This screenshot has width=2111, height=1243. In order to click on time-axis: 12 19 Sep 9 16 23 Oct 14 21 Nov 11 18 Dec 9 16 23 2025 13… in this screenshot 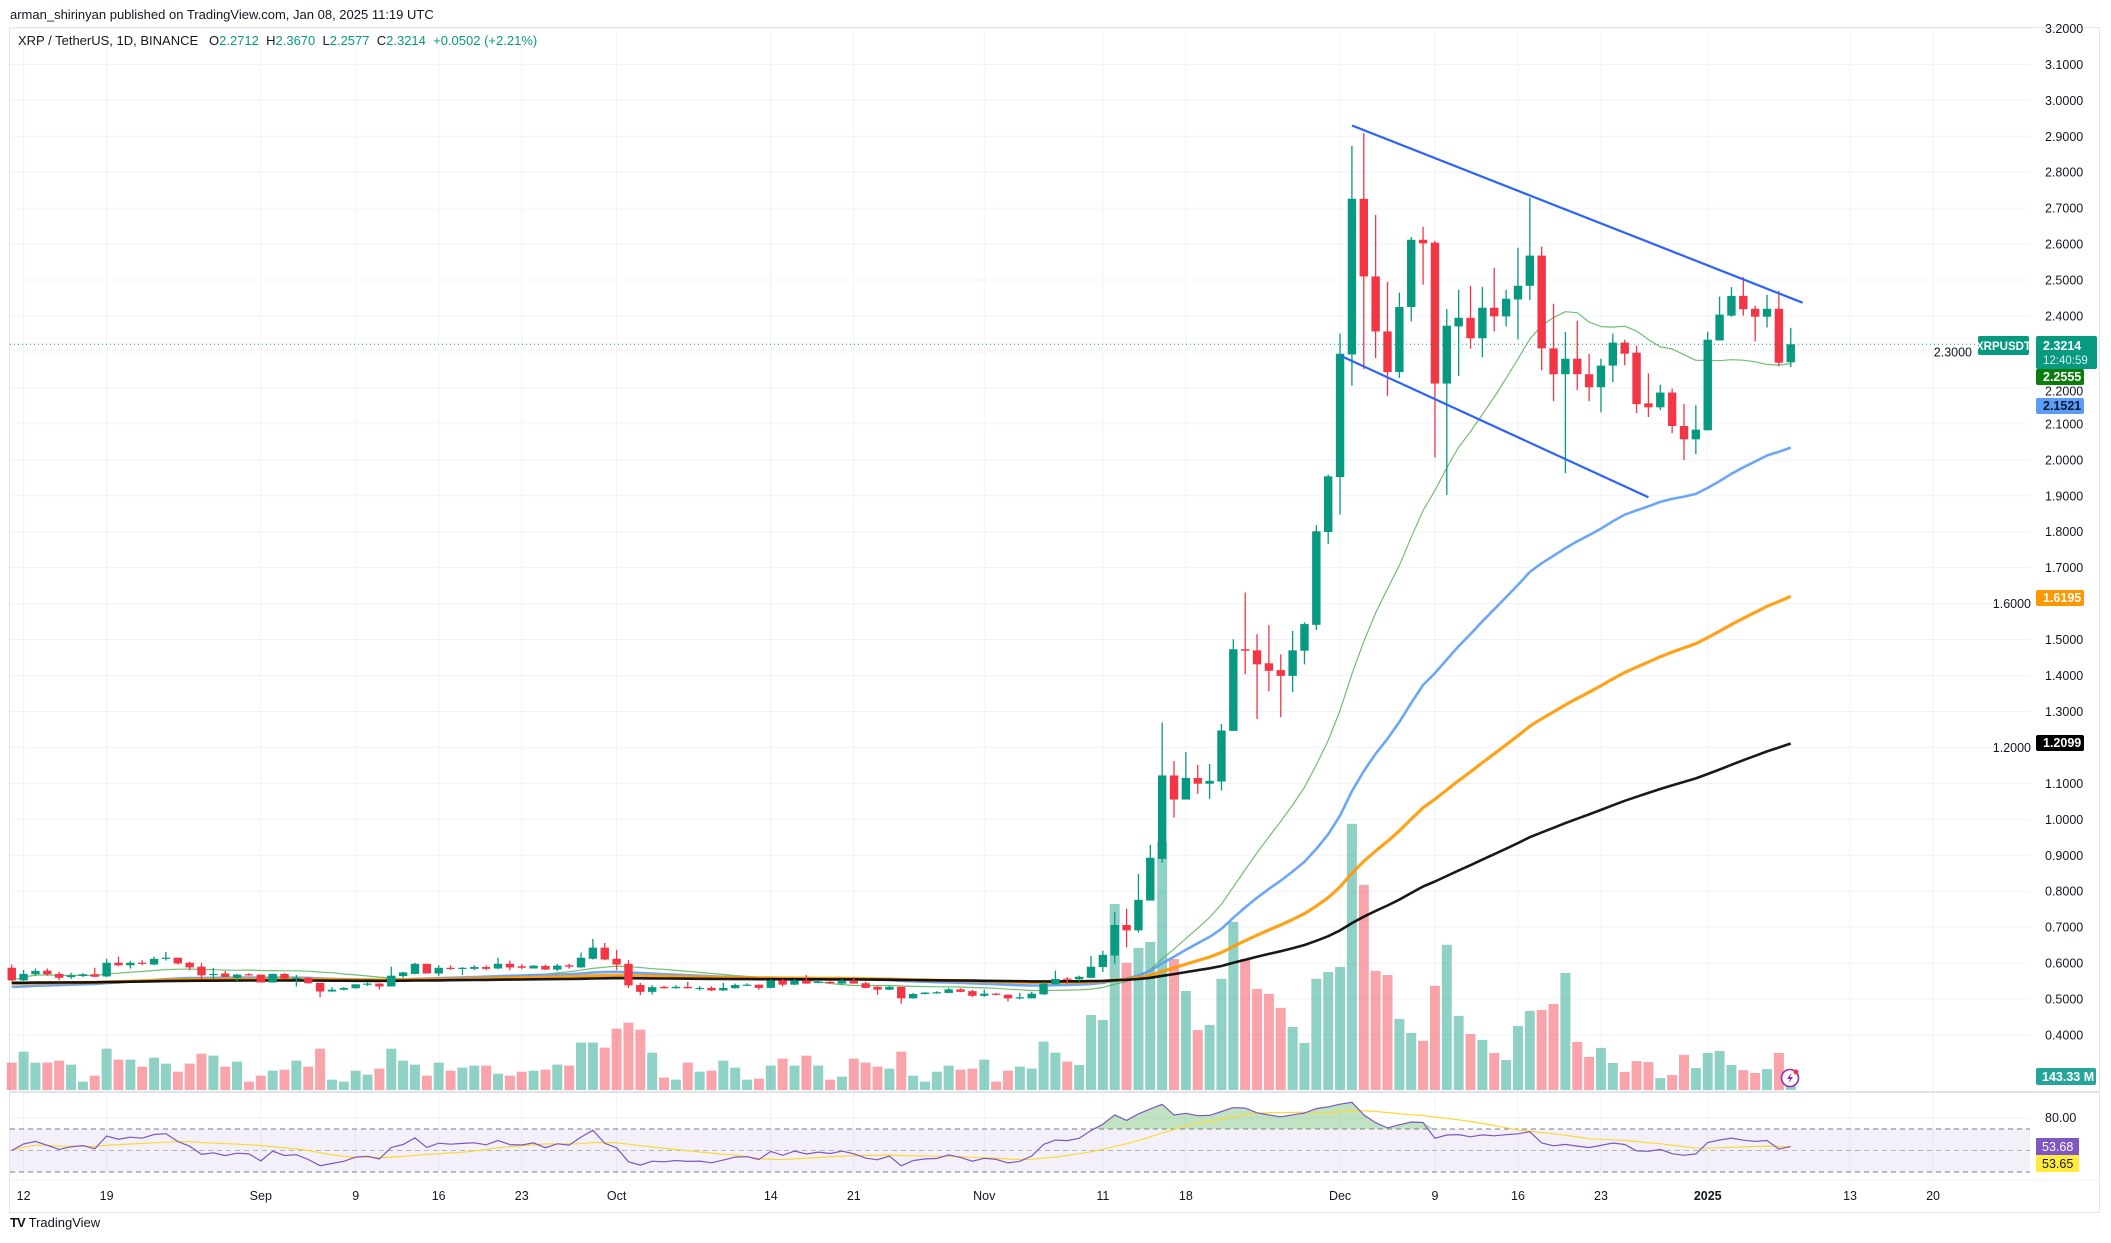, I will do `click(978, 1196)`.